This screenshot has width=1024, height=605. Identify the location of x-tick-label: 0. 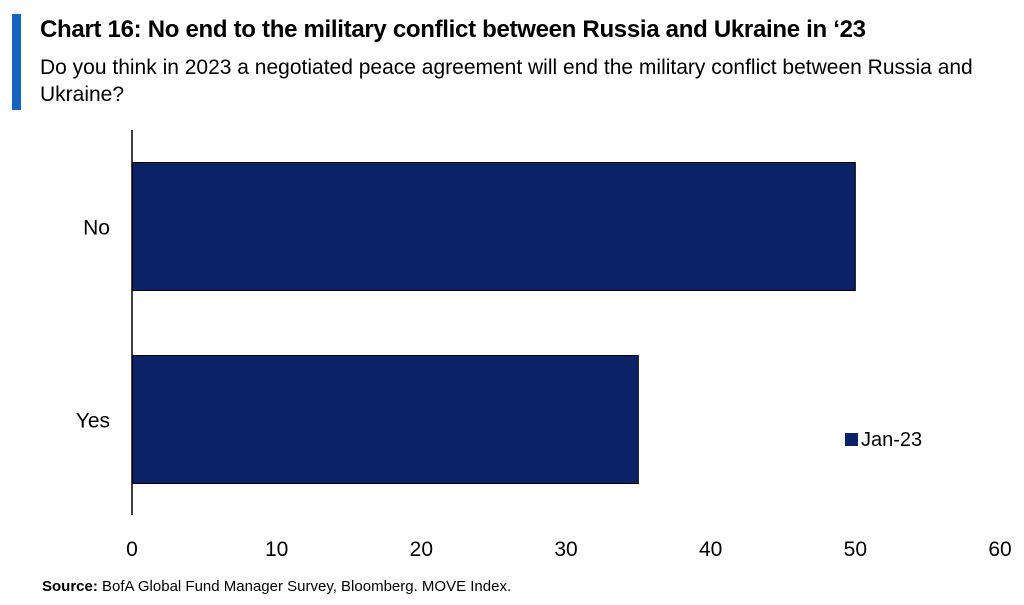
(132, 549).